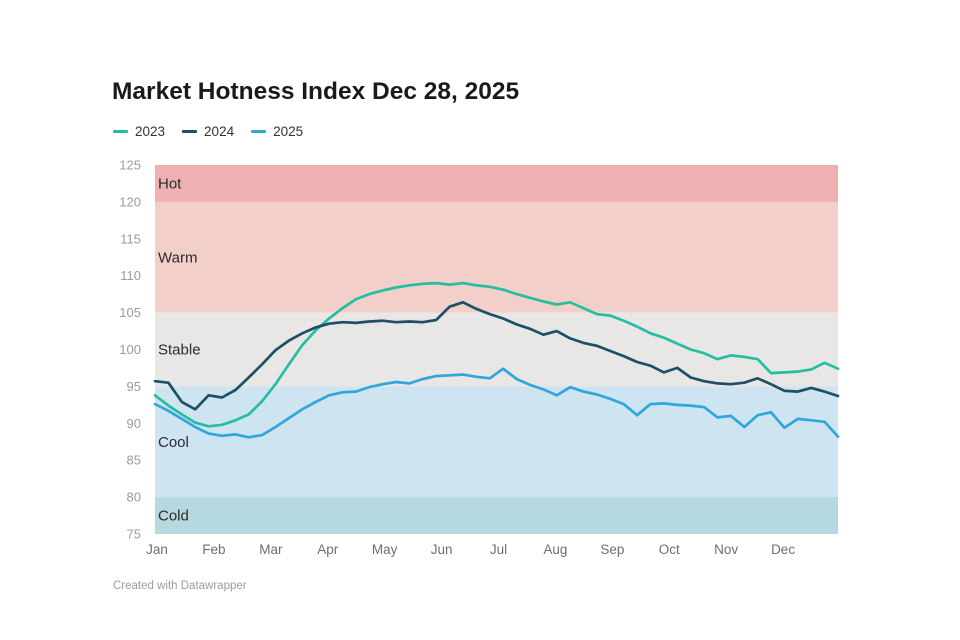 This screenshot has height=640, width=960. Describe the element at coordinates (130, 201) in the screenshot. I see `y-tick-label-120: 120` at that location.